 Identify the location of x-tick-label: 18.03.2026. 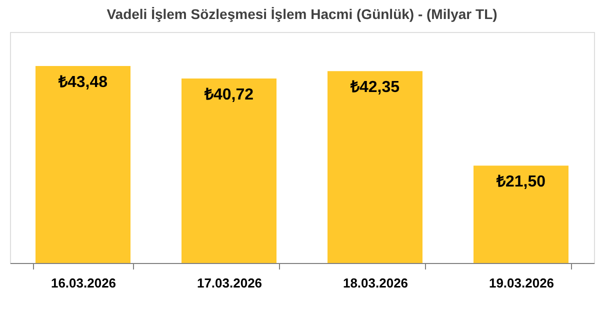
(375, 283).